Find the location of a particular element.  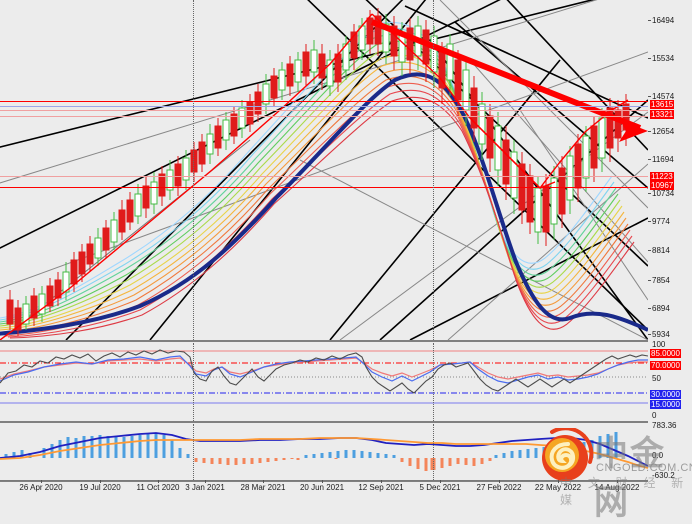

x-label-8: 27 Feb 2022 is located at coordinates (499, 487).